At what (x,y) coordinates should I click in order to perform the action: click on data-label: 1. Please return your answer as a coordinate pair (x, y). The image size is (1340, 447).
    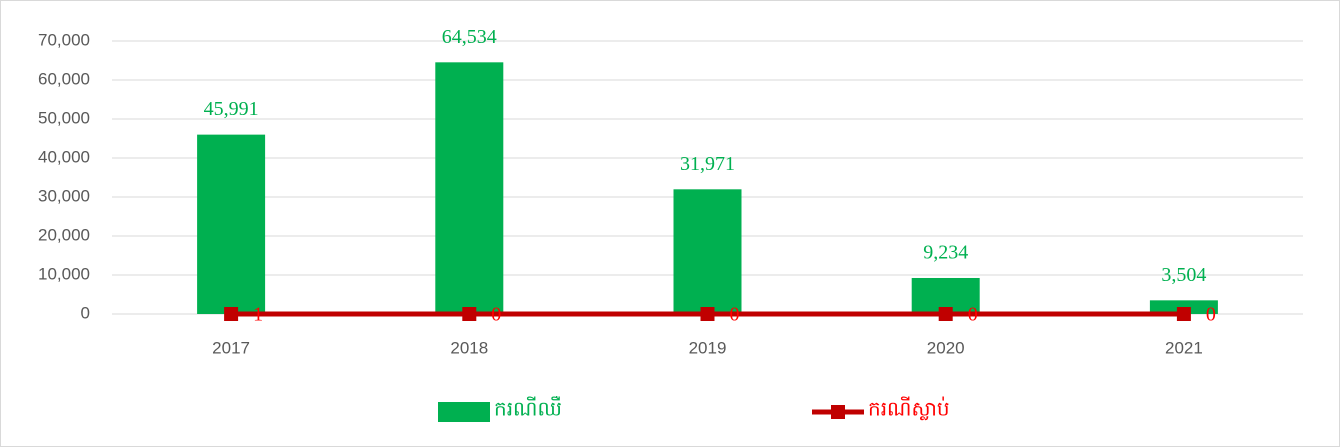
    Looking at the image, I should click on (258, 315).